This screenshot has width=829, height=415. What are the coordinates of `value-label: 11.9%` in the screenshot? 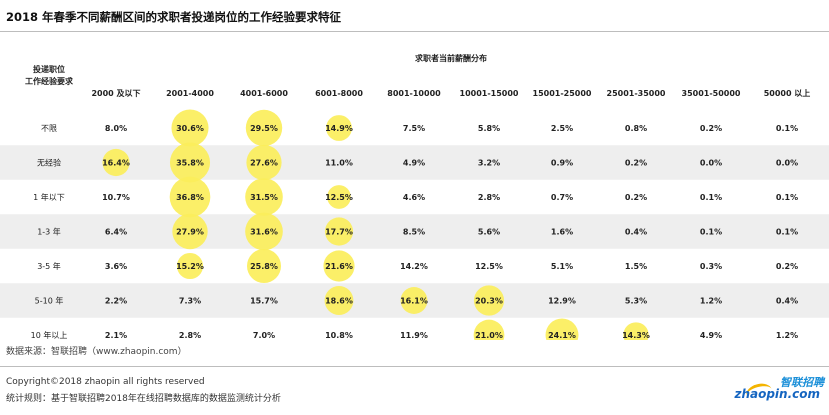 It's located at (414, 335).